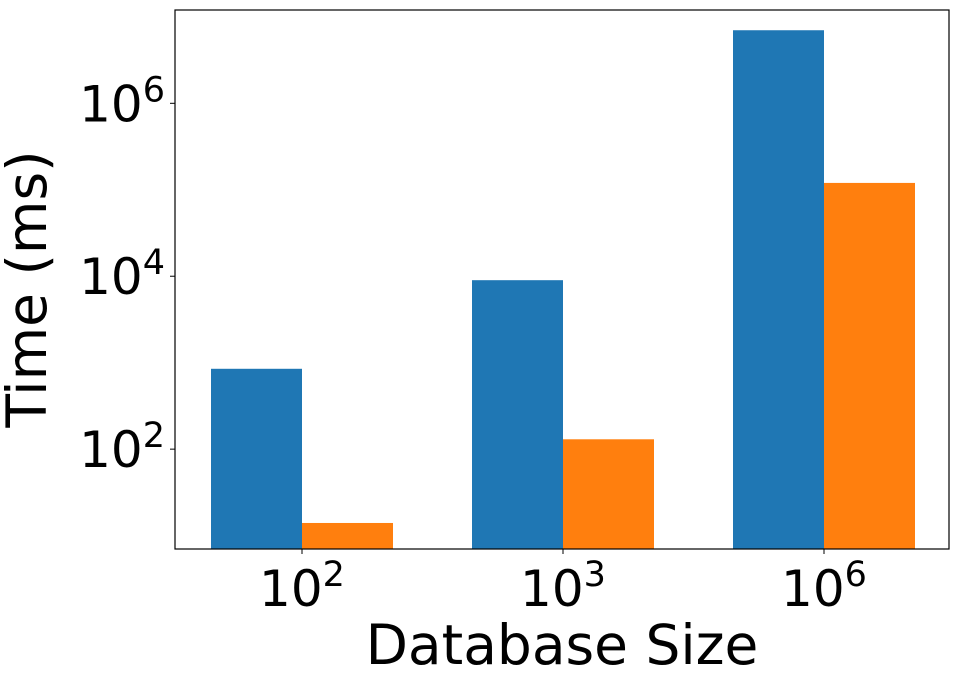 The image size is (960, 684). I want to click on x-axis-label: Database Size, so click(562, 645).